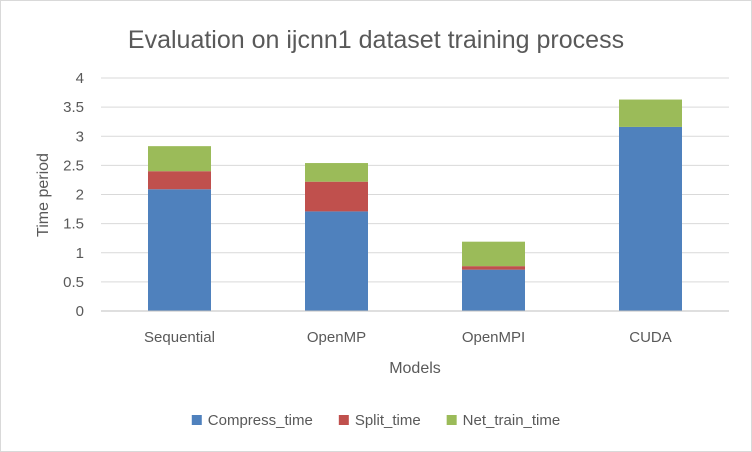 The height and width of the screenshot is (452, 752). I want to click on y-tick-label: 4, so click(80, 78).